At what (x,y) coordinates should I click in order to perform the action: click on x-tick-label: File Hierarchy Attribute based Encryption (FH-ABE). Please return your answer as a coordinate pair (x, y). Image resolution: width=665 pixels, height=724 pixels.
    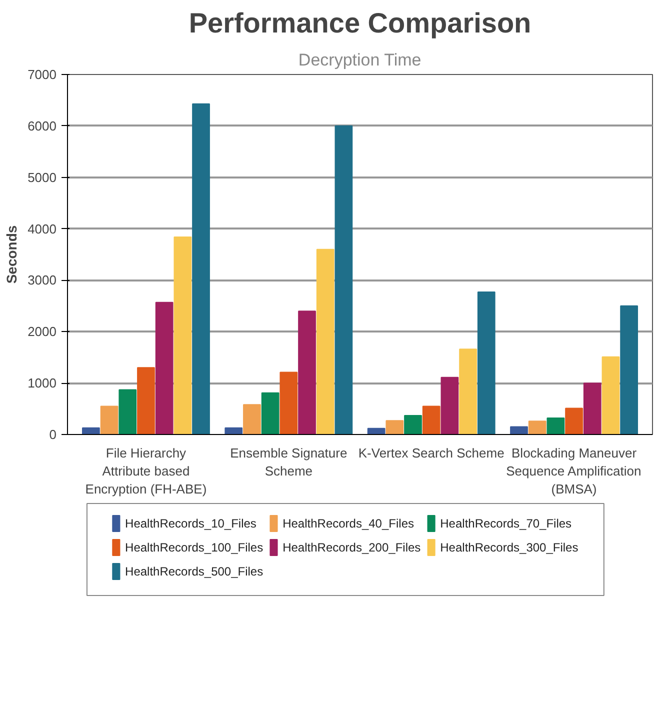
    Looking at the image, I should click on (146, 471).